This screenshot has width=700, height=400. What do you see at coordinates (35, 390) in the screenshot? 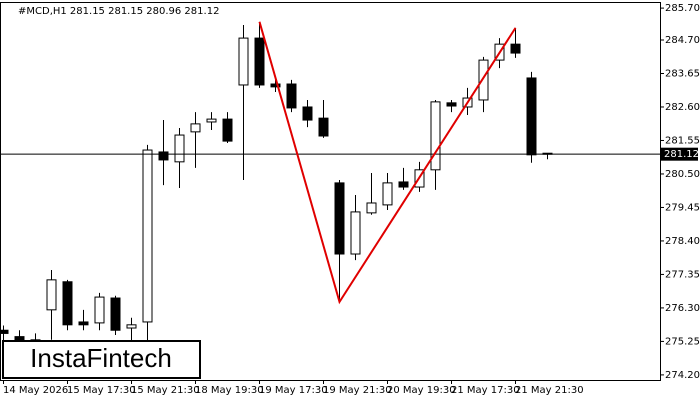
I see `x-tick-label: 14 May 2026` at bounding box center [35, 390].